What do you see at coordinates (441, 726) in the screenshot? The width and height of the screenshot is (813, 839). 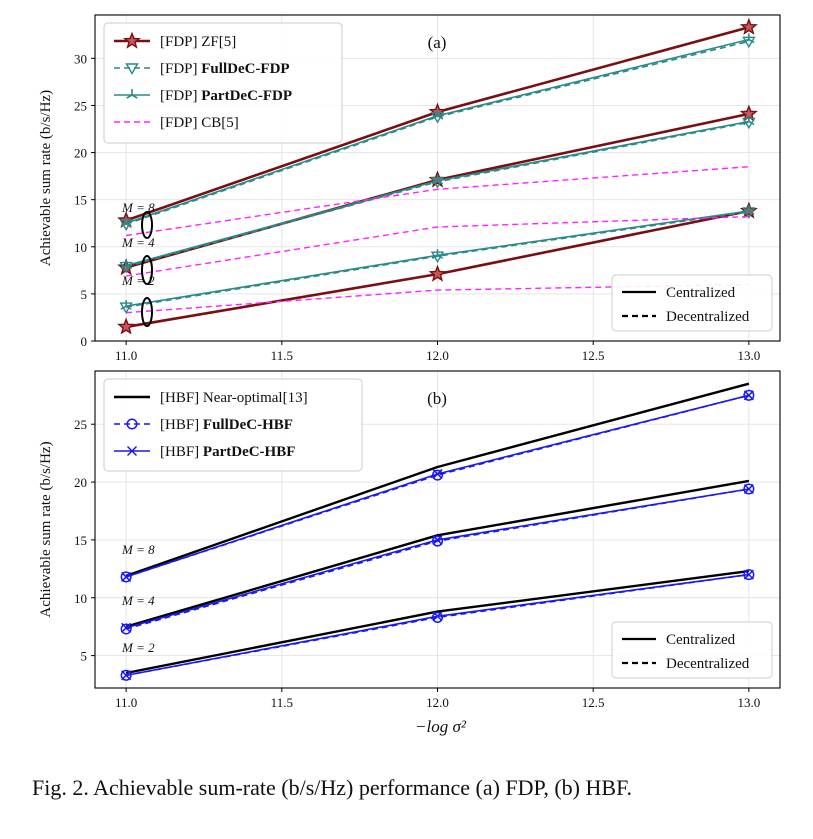 I see `x-axis-label: −log σ²` at bounding box center [441, 726].